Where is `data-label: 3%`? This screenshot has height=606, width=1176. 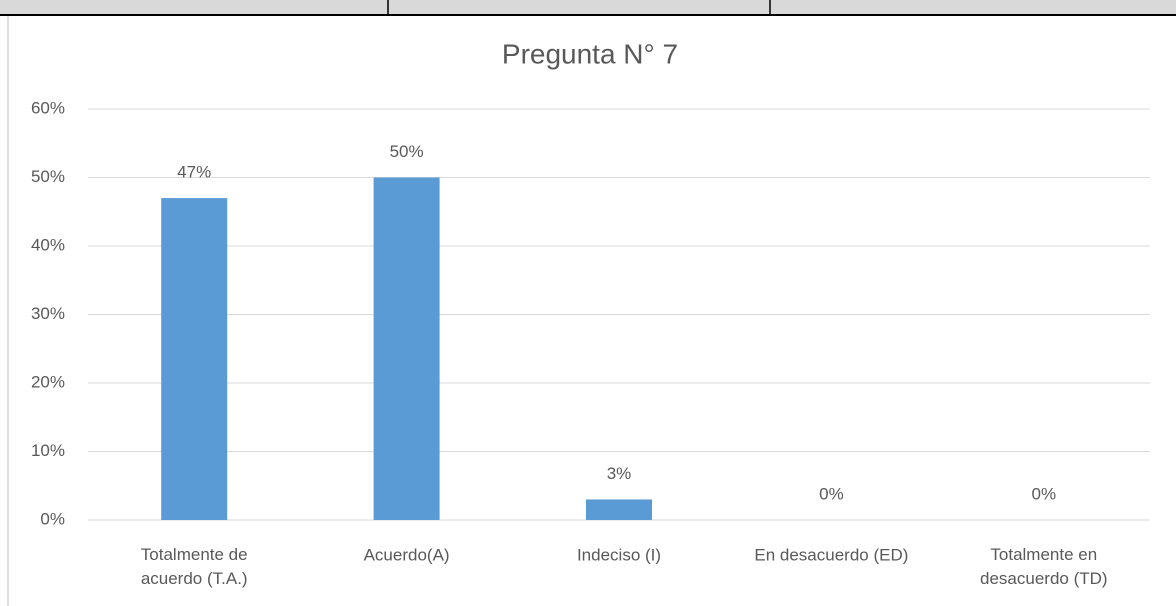
data-label: 3% is located at coordinates (619, 473).